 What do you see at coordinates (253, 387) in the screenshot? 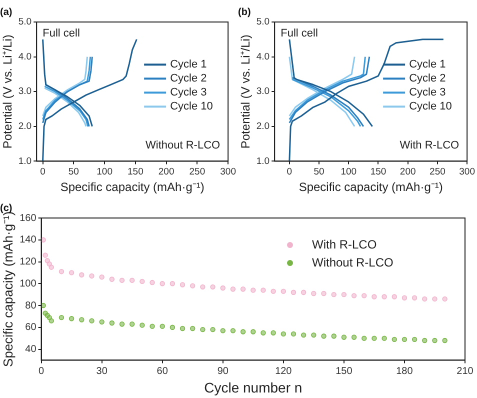
I see `x-axis-title: Cycle number n` at bounding box center [253, 387].